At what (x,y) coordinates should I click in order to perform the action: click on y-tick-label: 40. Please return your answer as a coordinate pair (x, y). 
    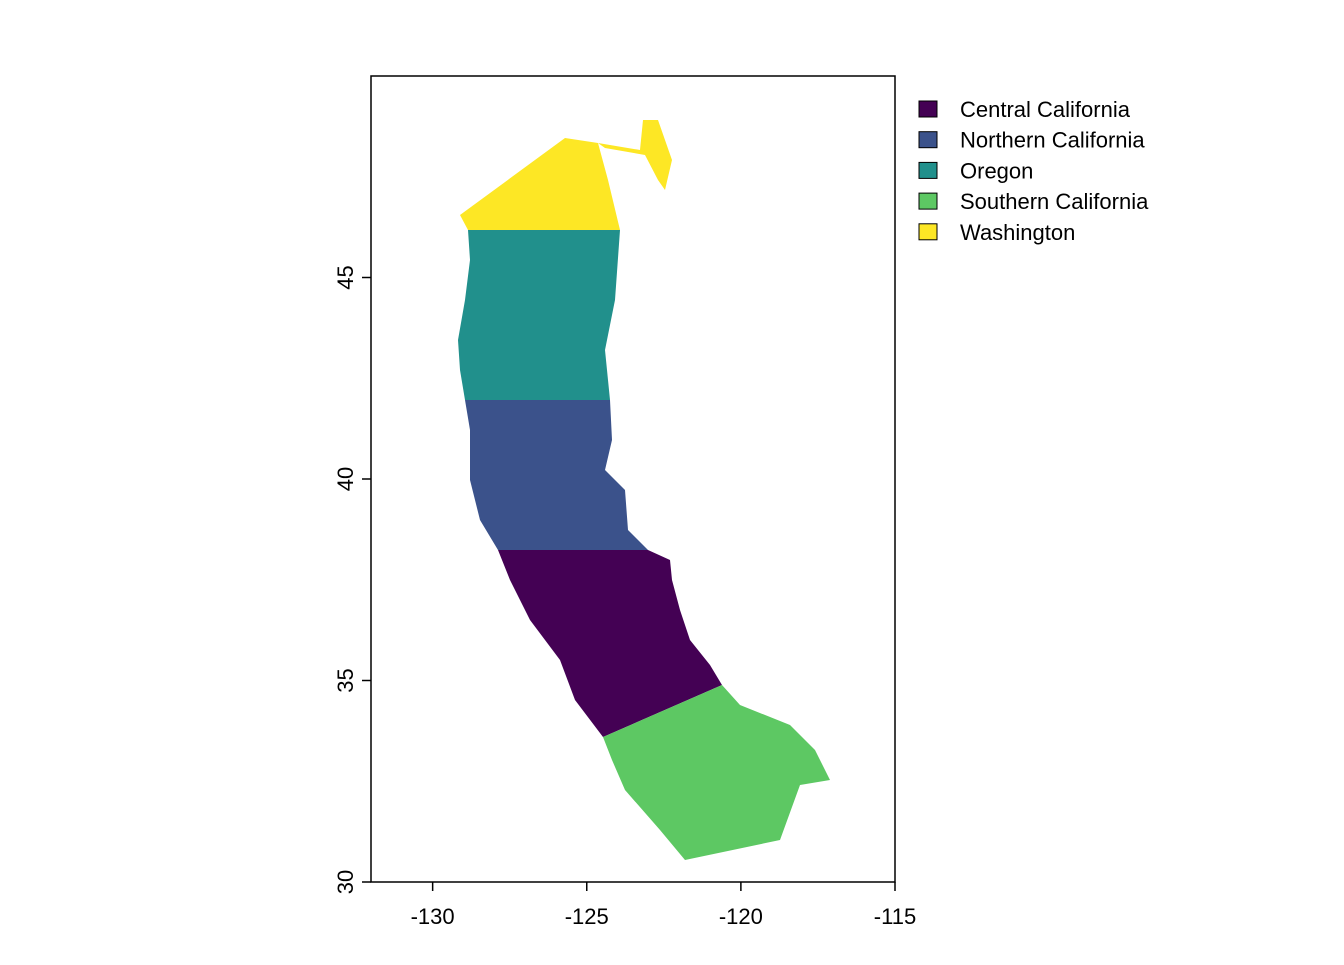
    Looking at the image, I should click on (345, 479).